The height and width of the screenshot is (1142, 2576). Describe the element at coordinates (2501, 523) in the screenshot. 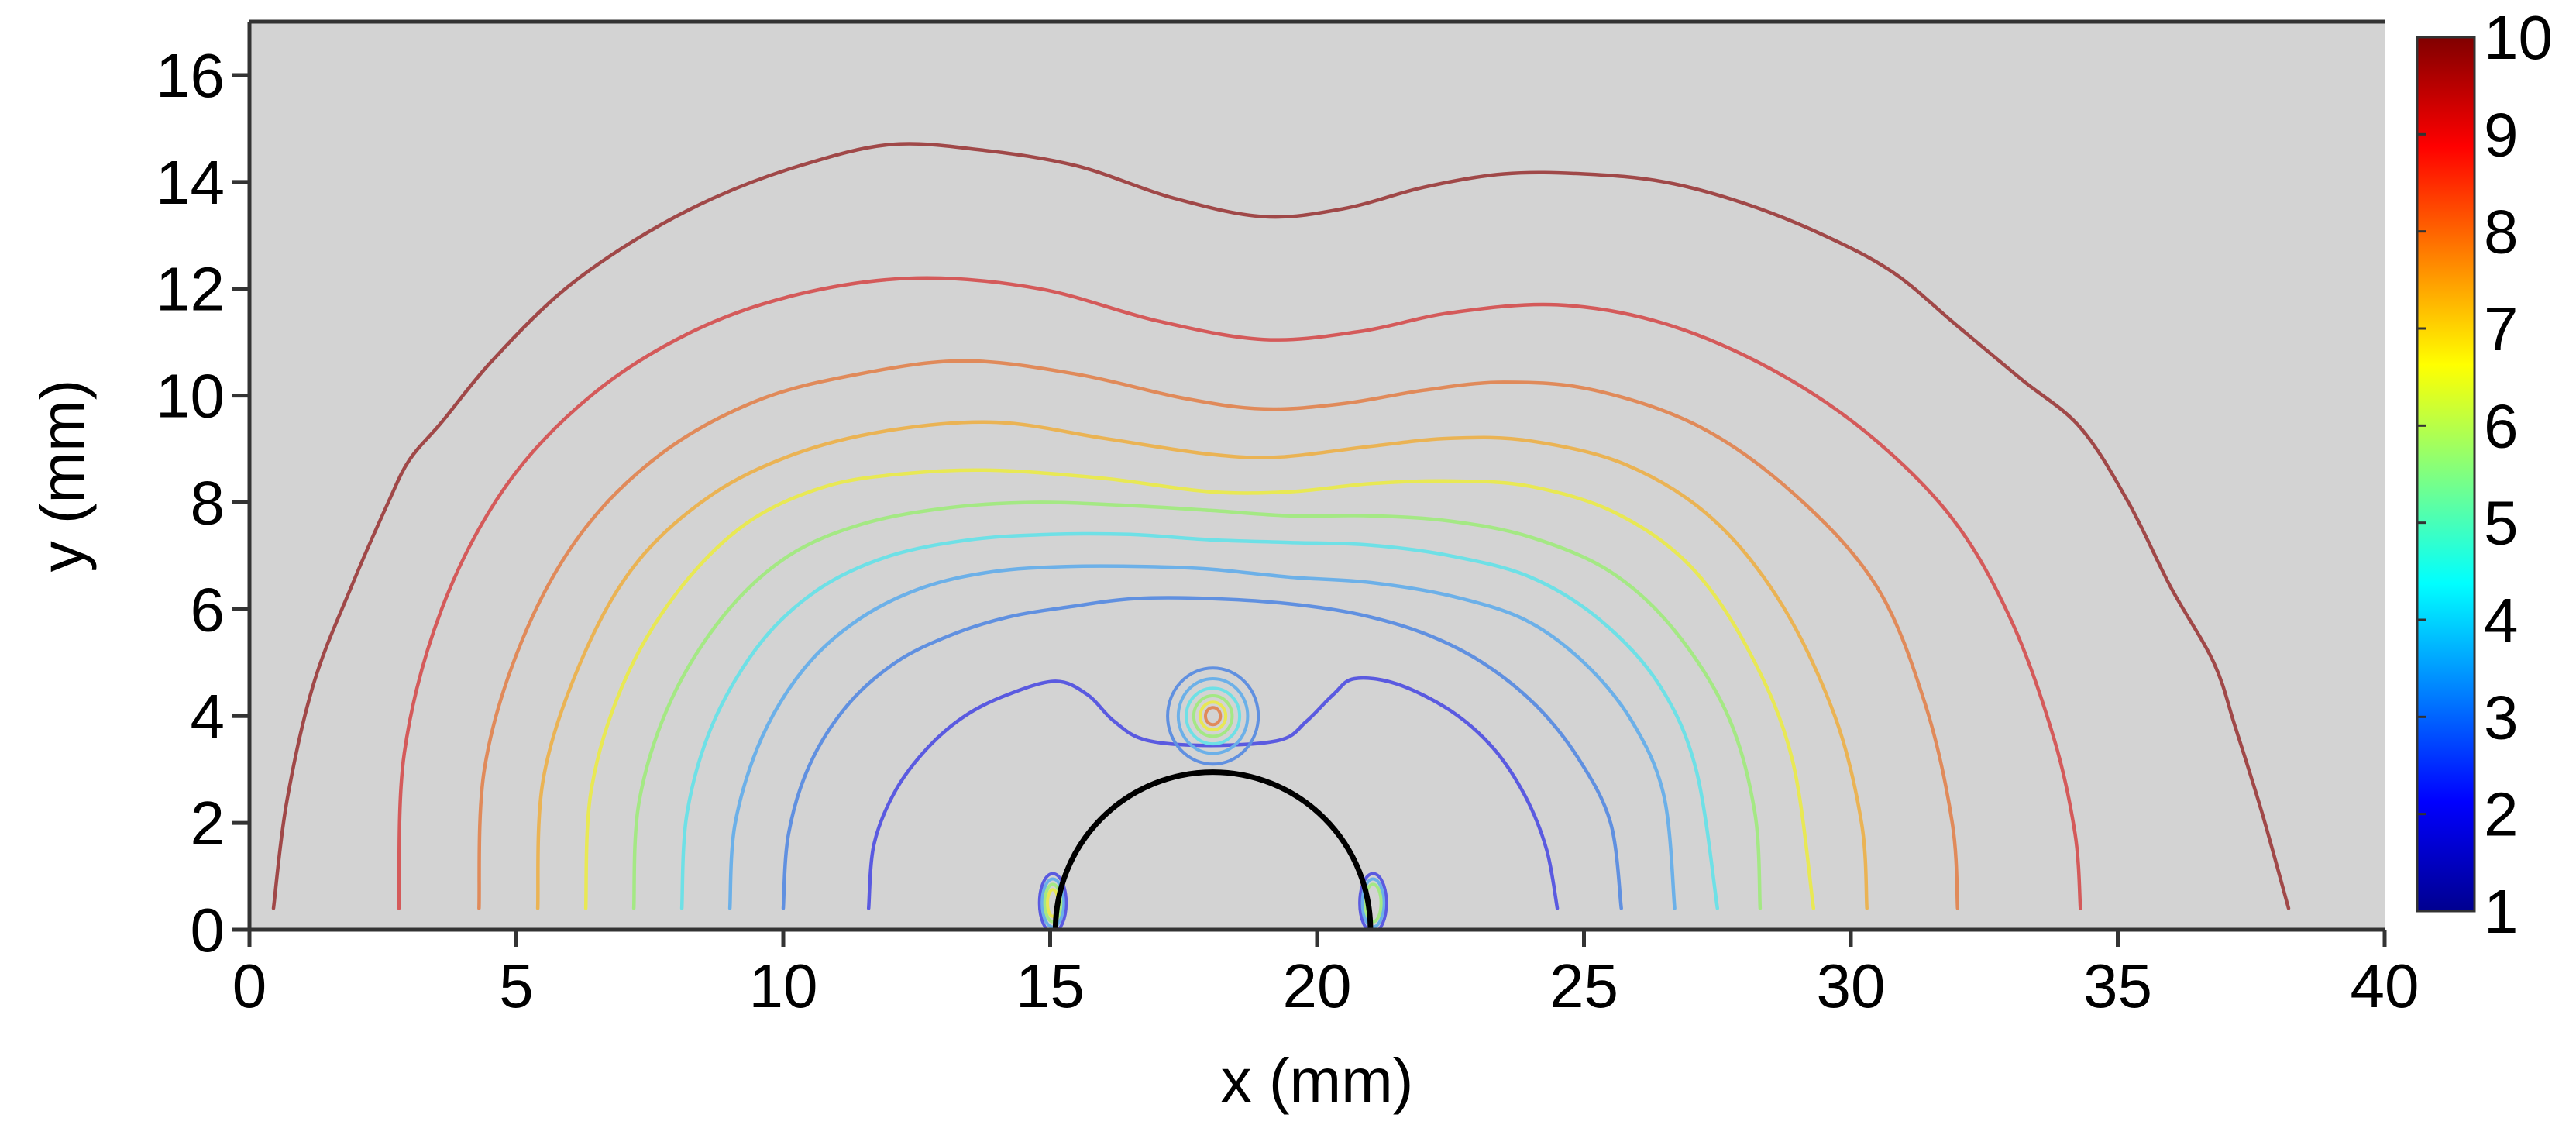

I see `colorbar-tick-label: 5` at that location.